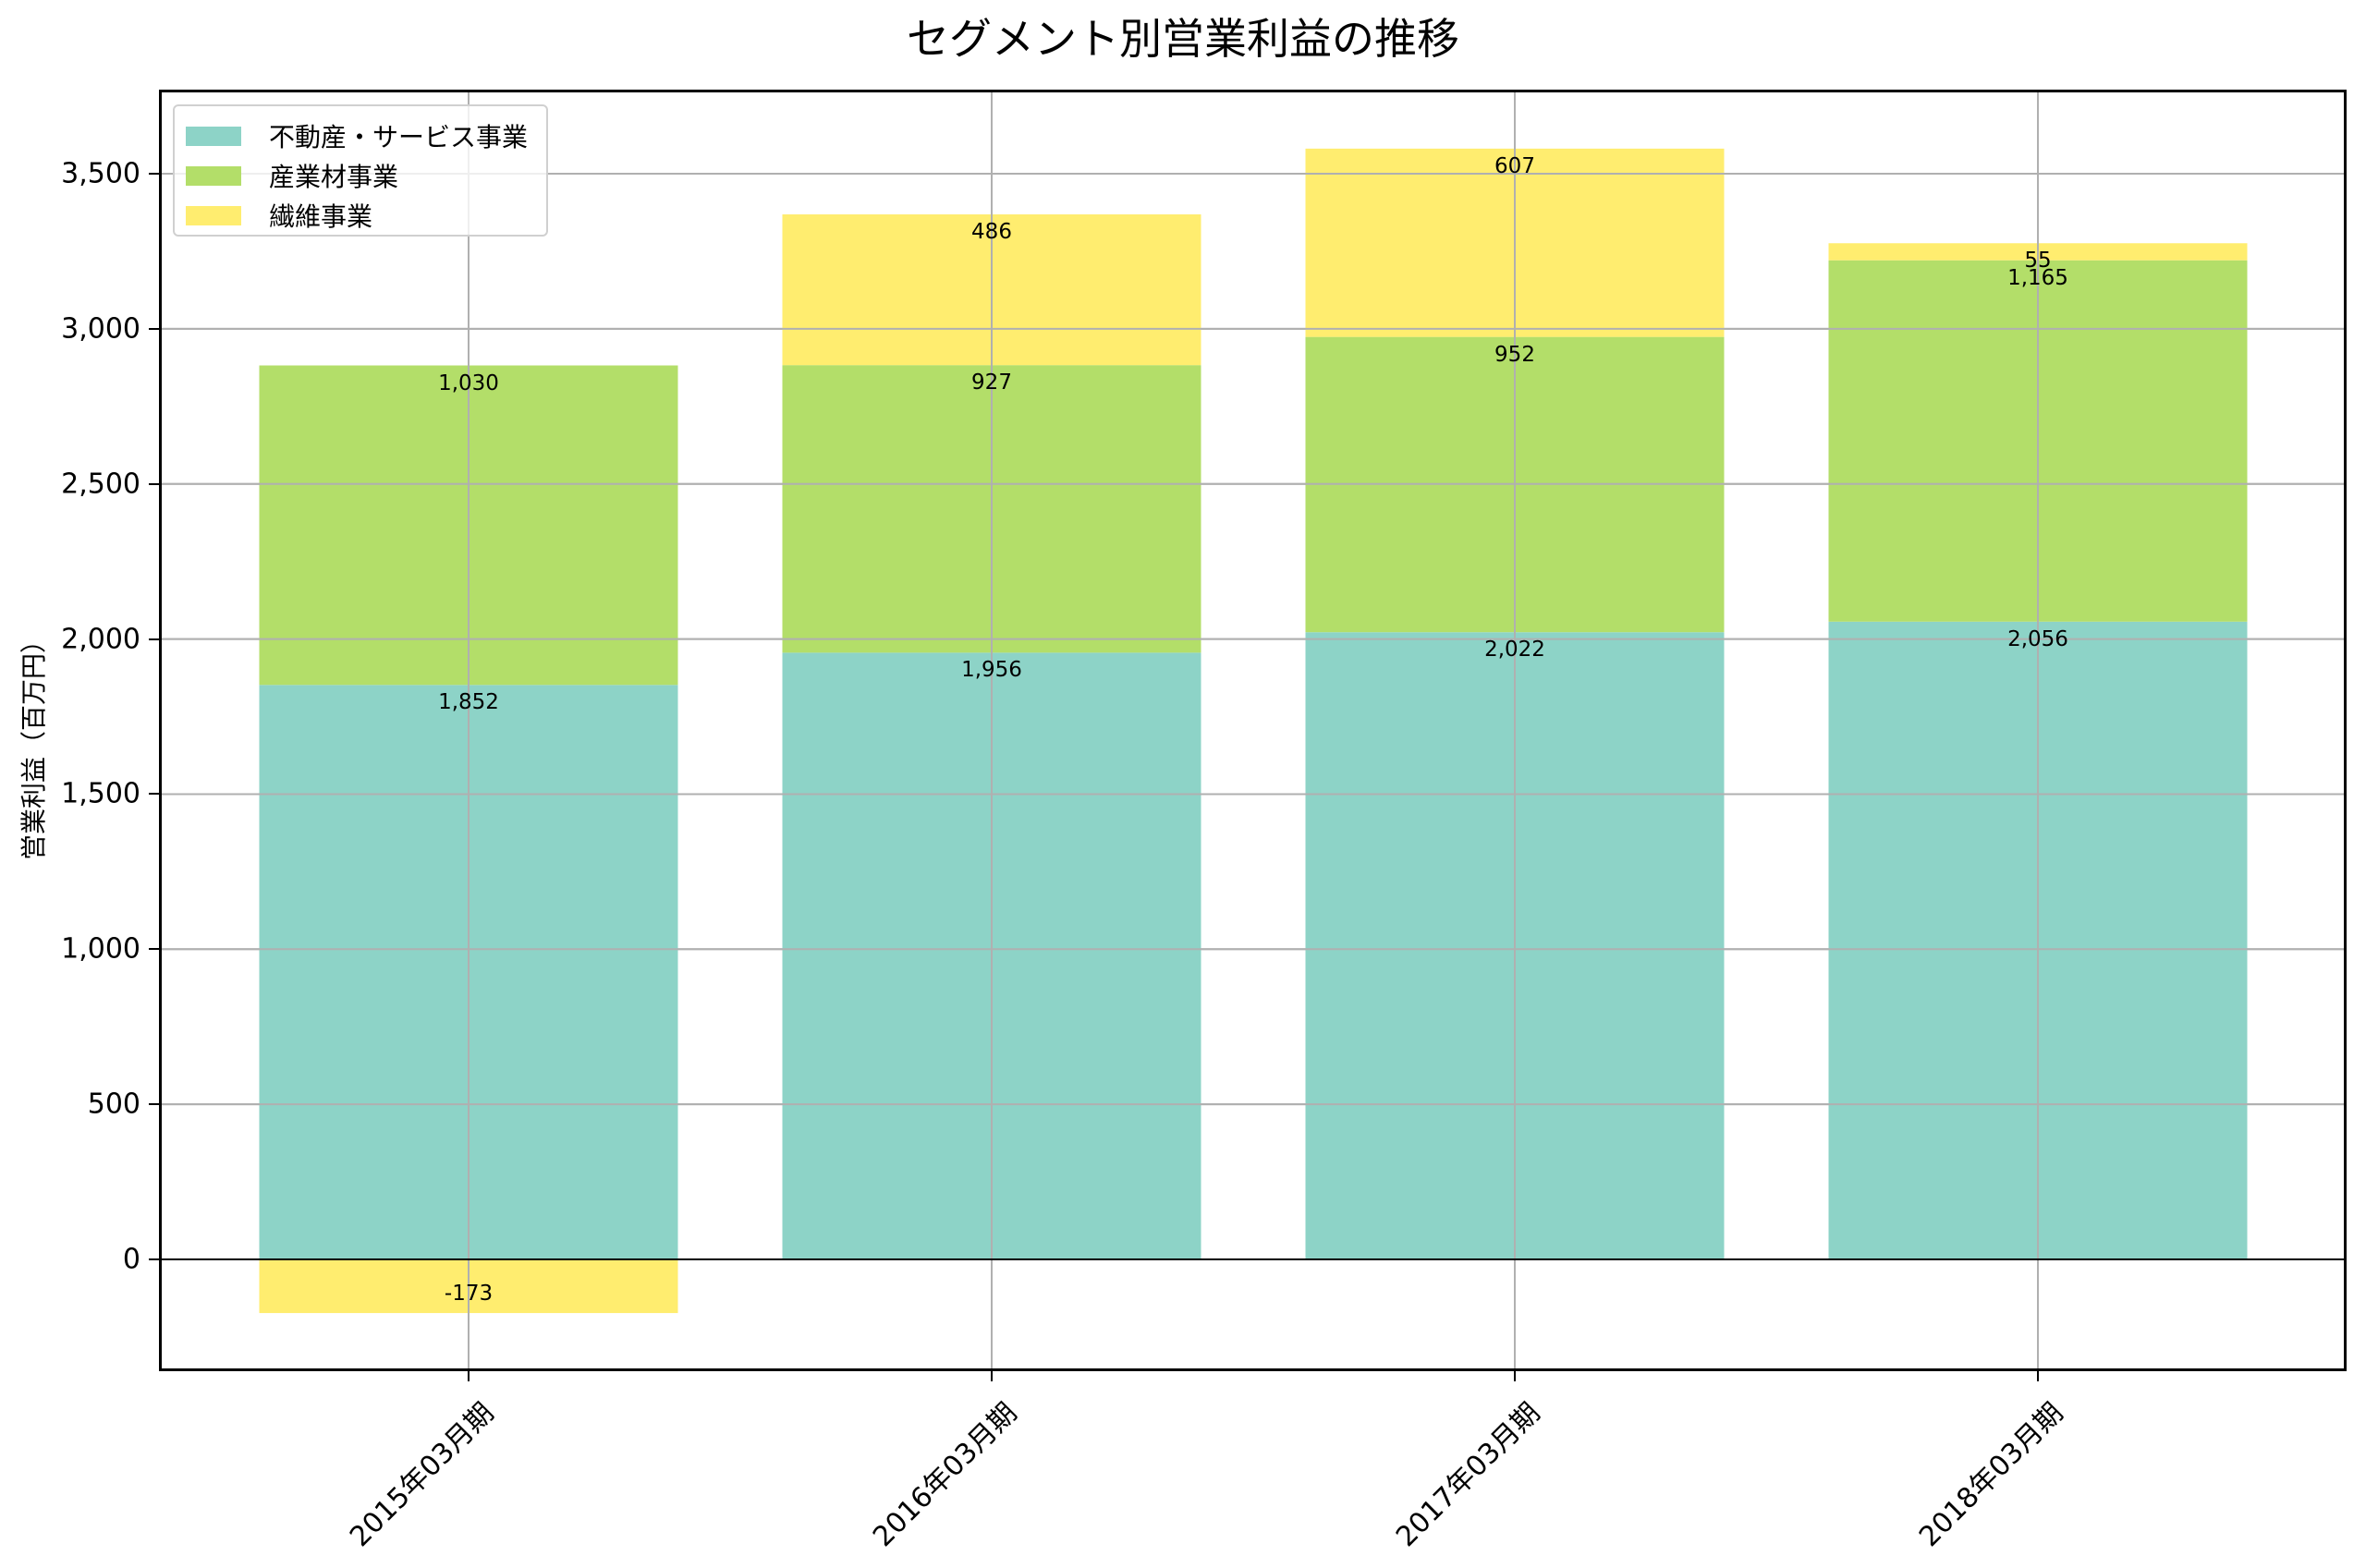  I want to click on legend-item-textiles: 繊維事業, so click(279, 215).